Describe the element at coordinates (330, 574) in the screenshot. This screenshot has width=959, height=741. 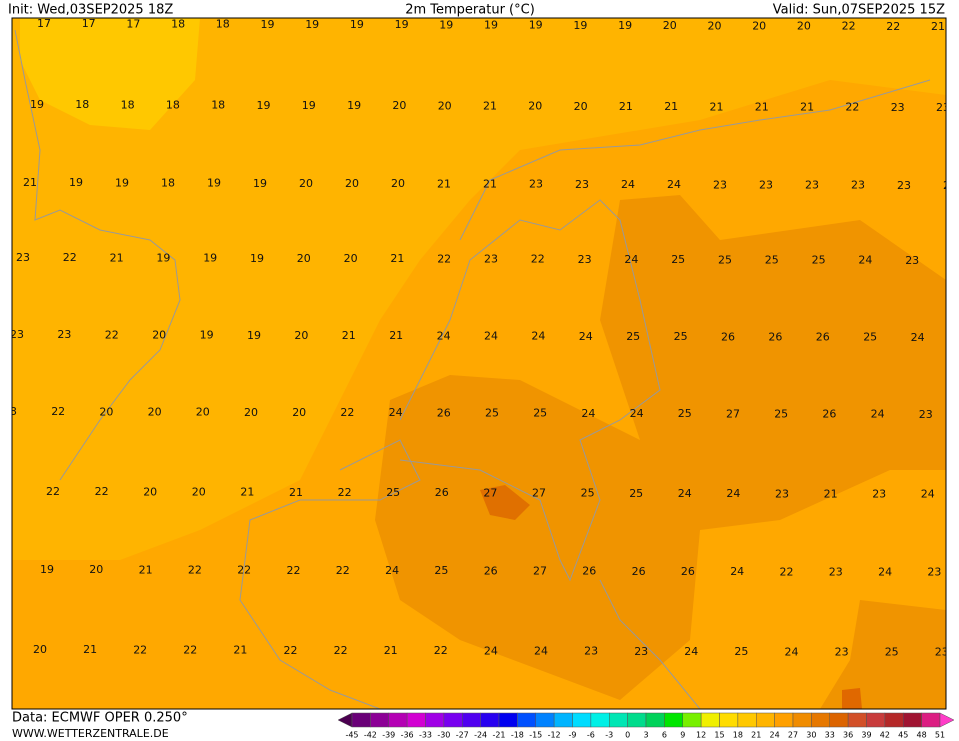
I see `border-fr-be` at that location.